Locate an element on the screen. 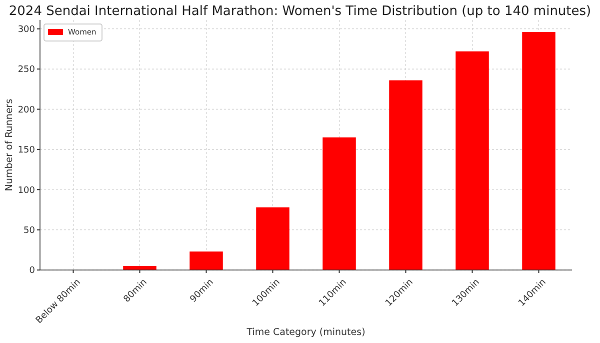 Image resolution: width=600 pixels, height=343 pixels. chart-title: 2024 Sendai International Half Marathon: Women's Time Distribution (up to 140 minutes) is located at coordinates (300, 11).